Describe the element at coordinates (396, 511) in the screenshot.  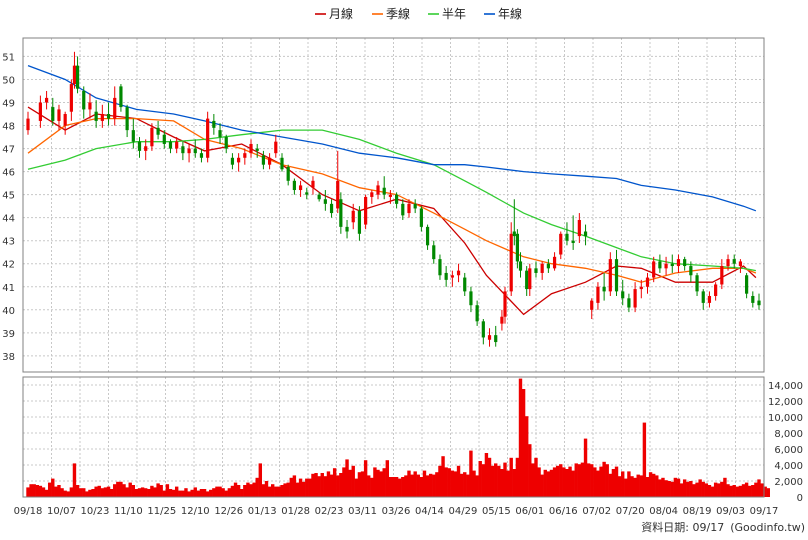
I see `x-tick-label: 03/26` at that location.